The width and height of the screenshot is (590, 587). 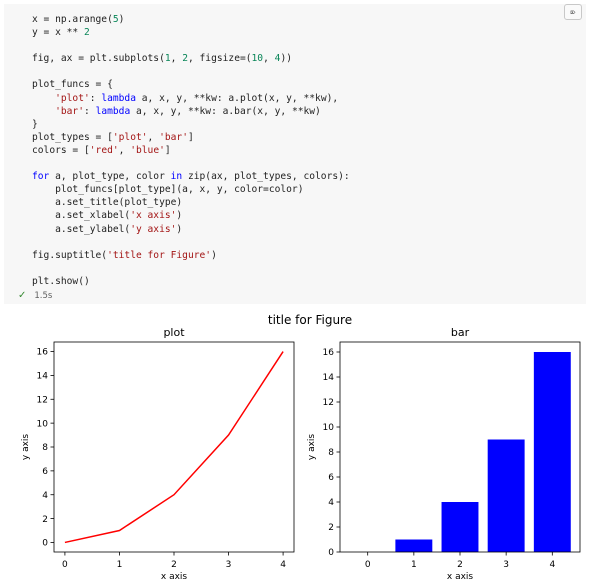 What do you see at coordinates (18, 154) in the screenshot?
I see `cell-gutter` at bounding box center [18, 154].